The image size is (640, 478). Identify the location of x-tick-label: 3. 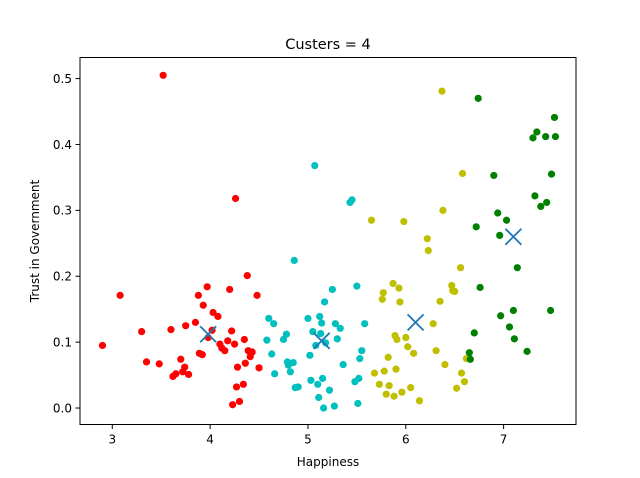
(112, 440).